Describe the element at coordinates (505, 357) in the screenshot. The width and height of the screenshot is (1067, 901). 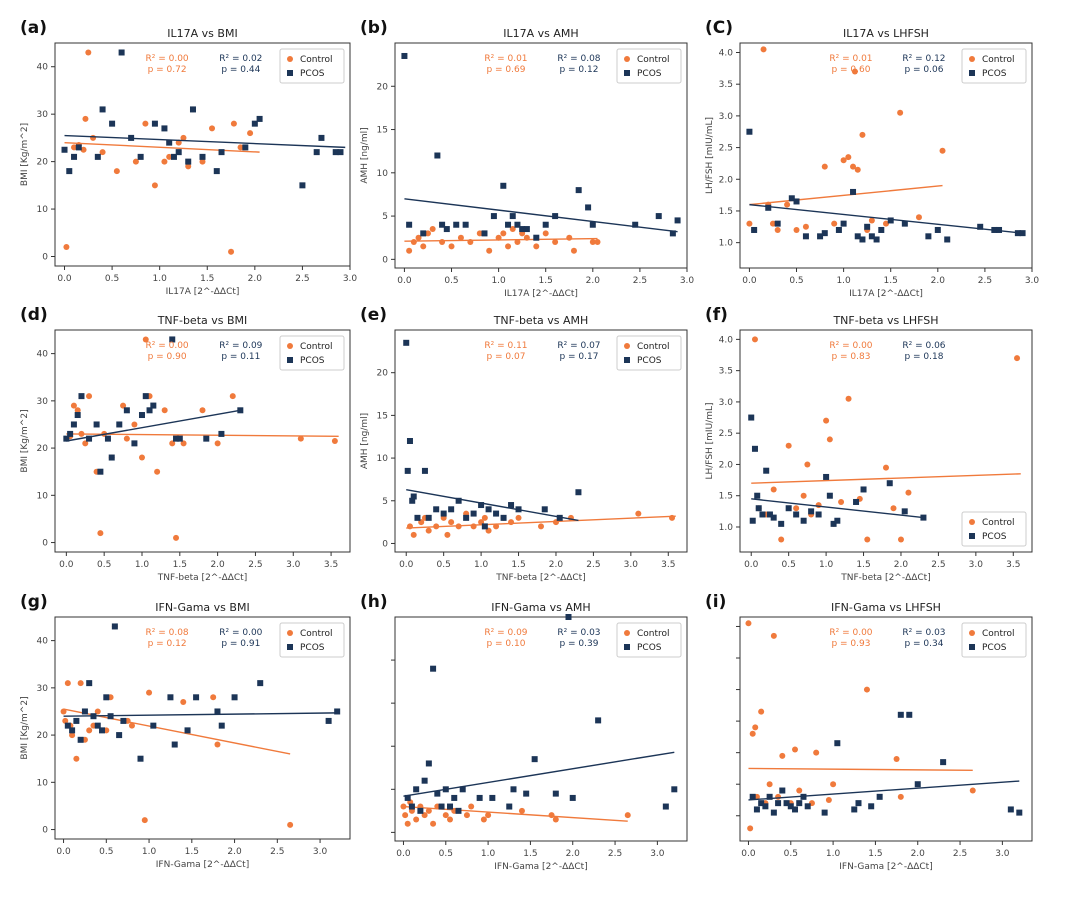
I see `stat-control-p: p = 0.07` at that location.